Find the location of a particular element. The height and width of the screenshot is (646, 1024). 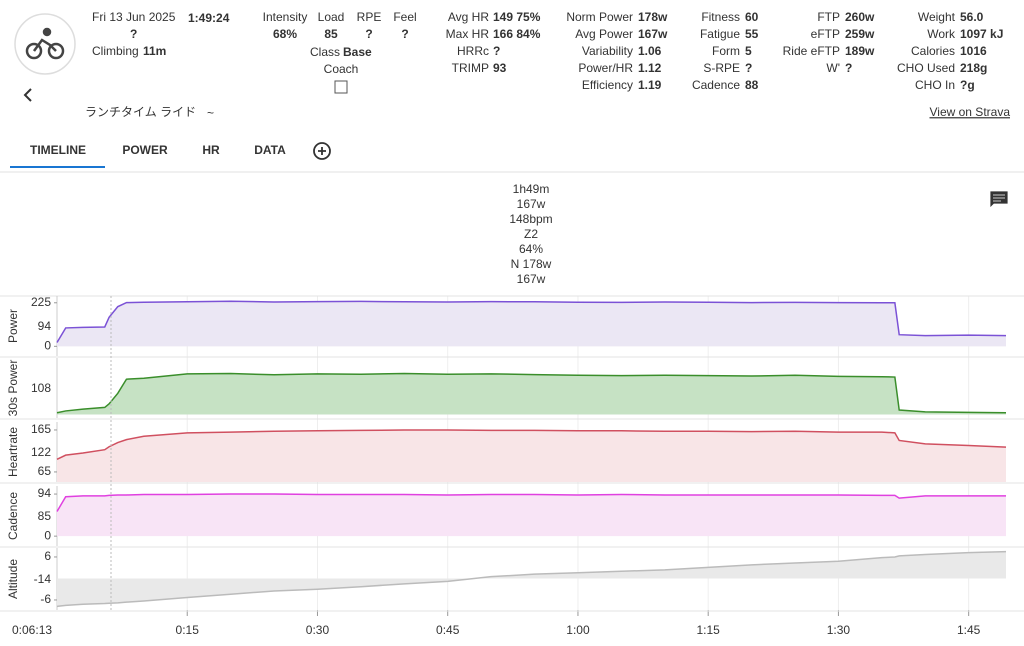

y-tick-label: 94 is located at coordinates (45, 493).